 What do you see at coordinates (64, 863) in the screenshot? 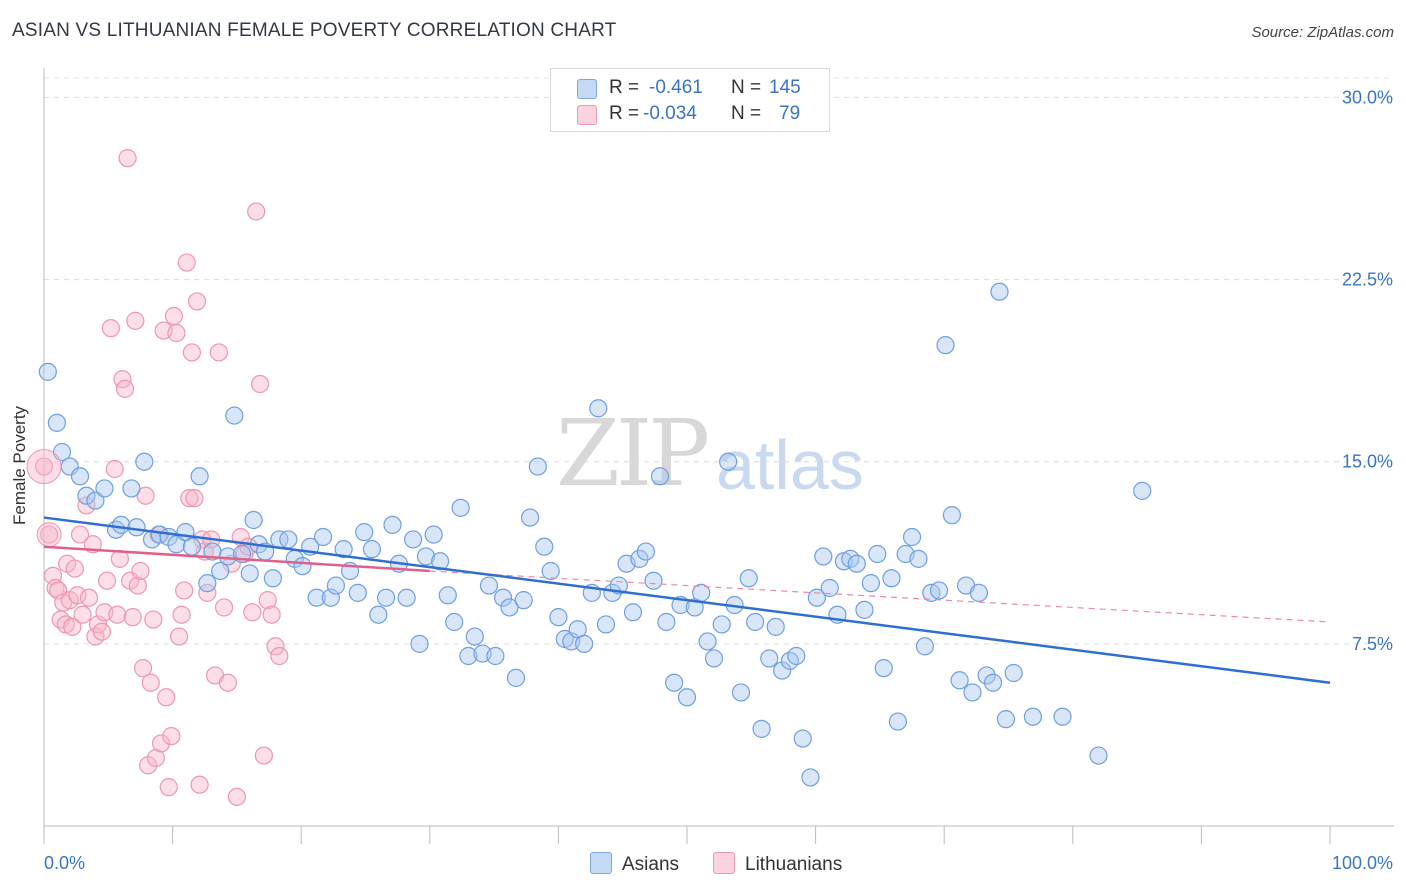
I see `x-tick-label: 0.0%` at bounding box center [64, 863].